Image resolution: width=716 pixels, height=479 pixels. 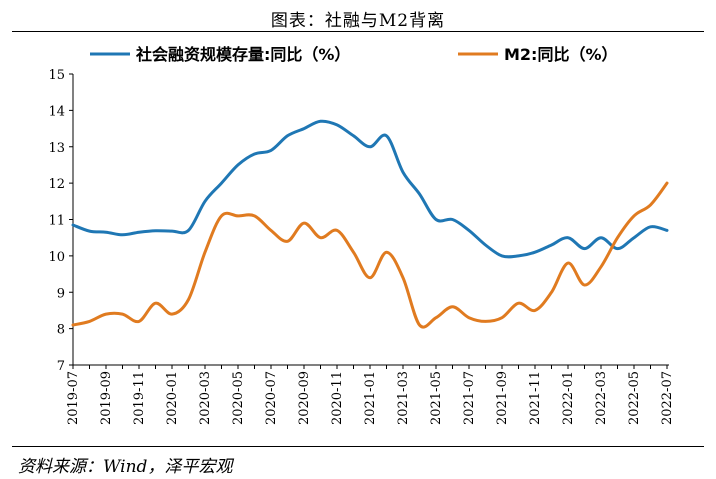 I want to click on legend-label-m2: M2:同比（%）, so click(x=561, y=54).